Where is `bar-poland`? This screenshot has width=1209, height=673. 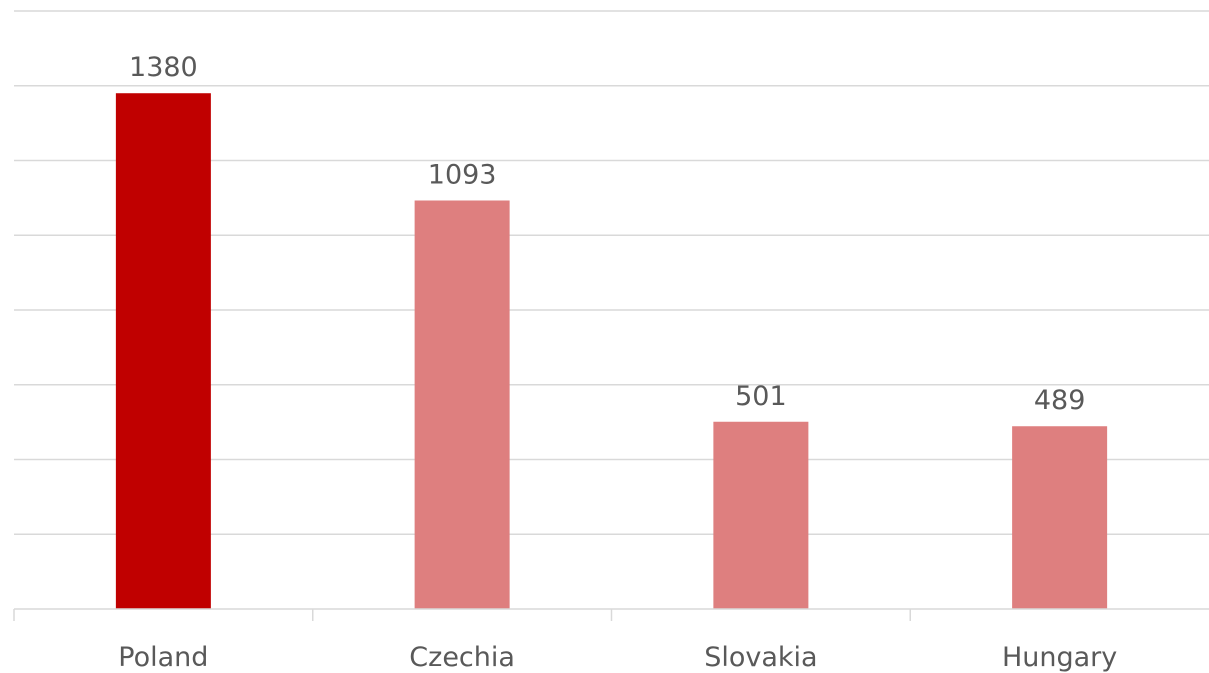 bar-poland is located at coordinates (163, 351).